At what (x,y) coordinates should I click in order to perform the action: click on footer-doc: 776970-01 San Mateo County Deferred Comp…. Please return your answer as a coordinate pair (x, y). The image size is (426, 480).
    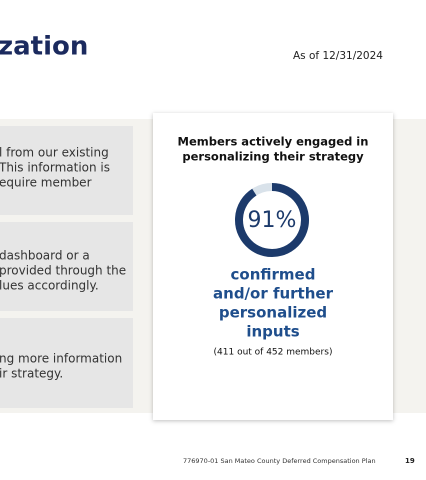
    Looking at the image, I should click on (279, 461).